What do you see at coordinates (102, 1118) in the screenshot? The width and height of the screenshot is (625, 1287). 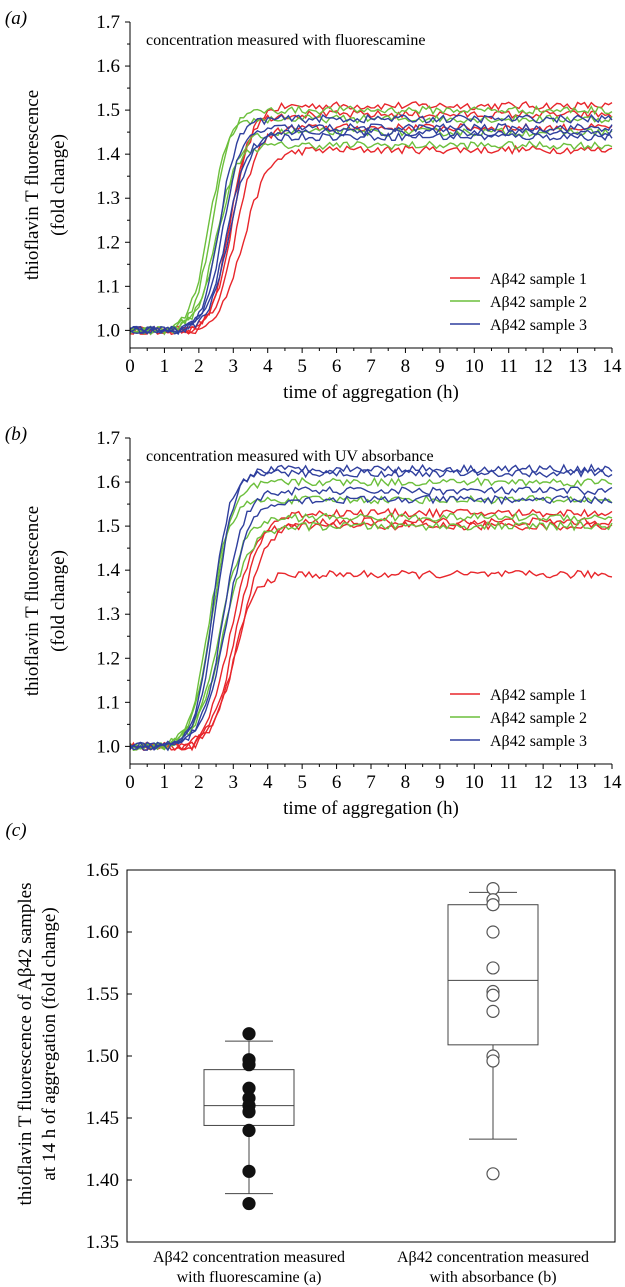 I see `y-tick-label: 1.45` at bounding box center [102, 1118].